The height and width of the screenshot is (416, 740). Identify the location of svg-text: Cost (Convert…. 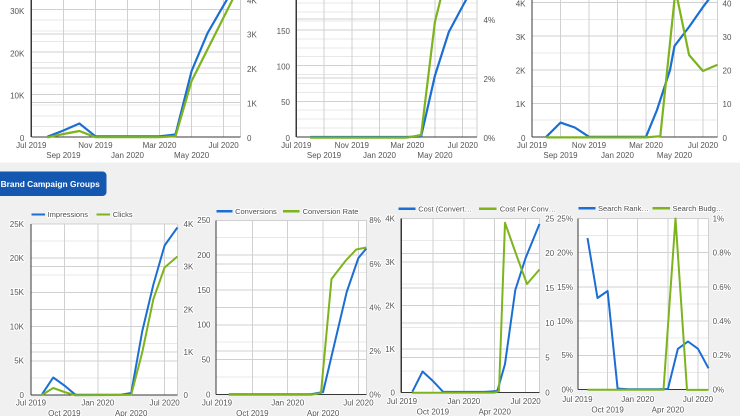
(445, 209).